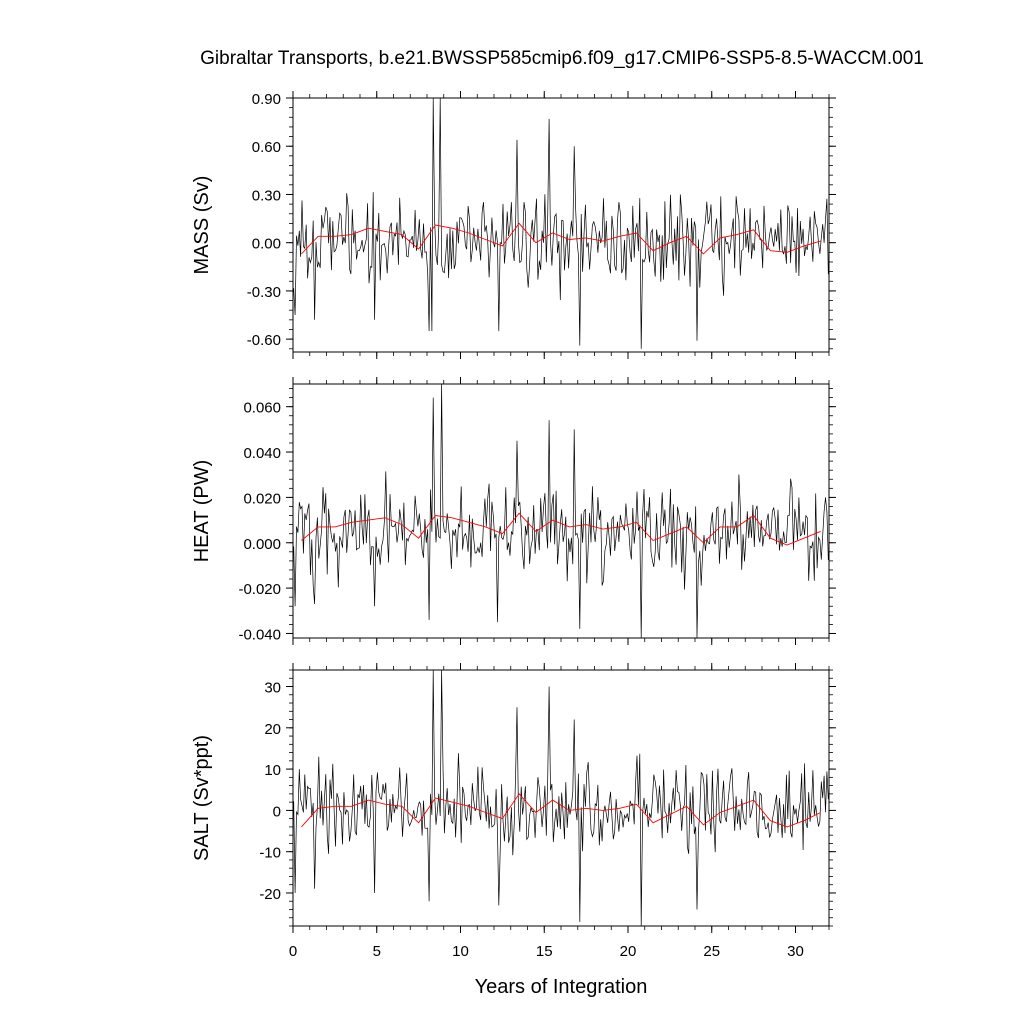 This screenshot has width=1024, height=1024. I want to click on x-tick-label: 15, so click(544, 951).